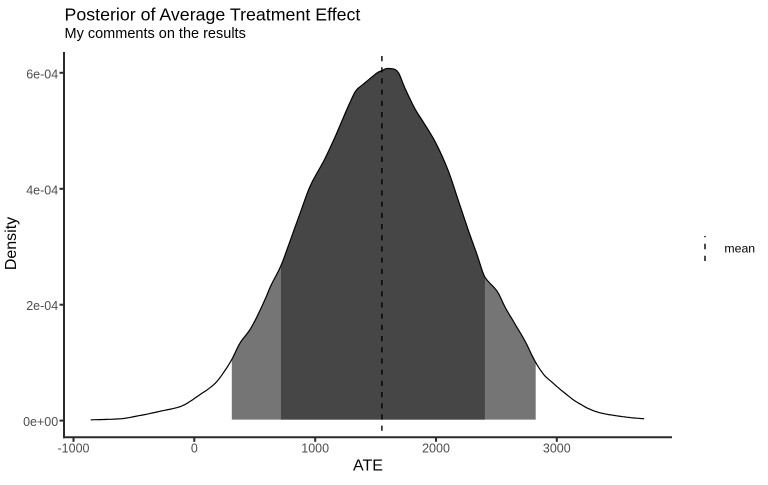  Describe the element at coordinates (40, 422) in the screenshot. I see `svg-text: 0e+00` at that location.